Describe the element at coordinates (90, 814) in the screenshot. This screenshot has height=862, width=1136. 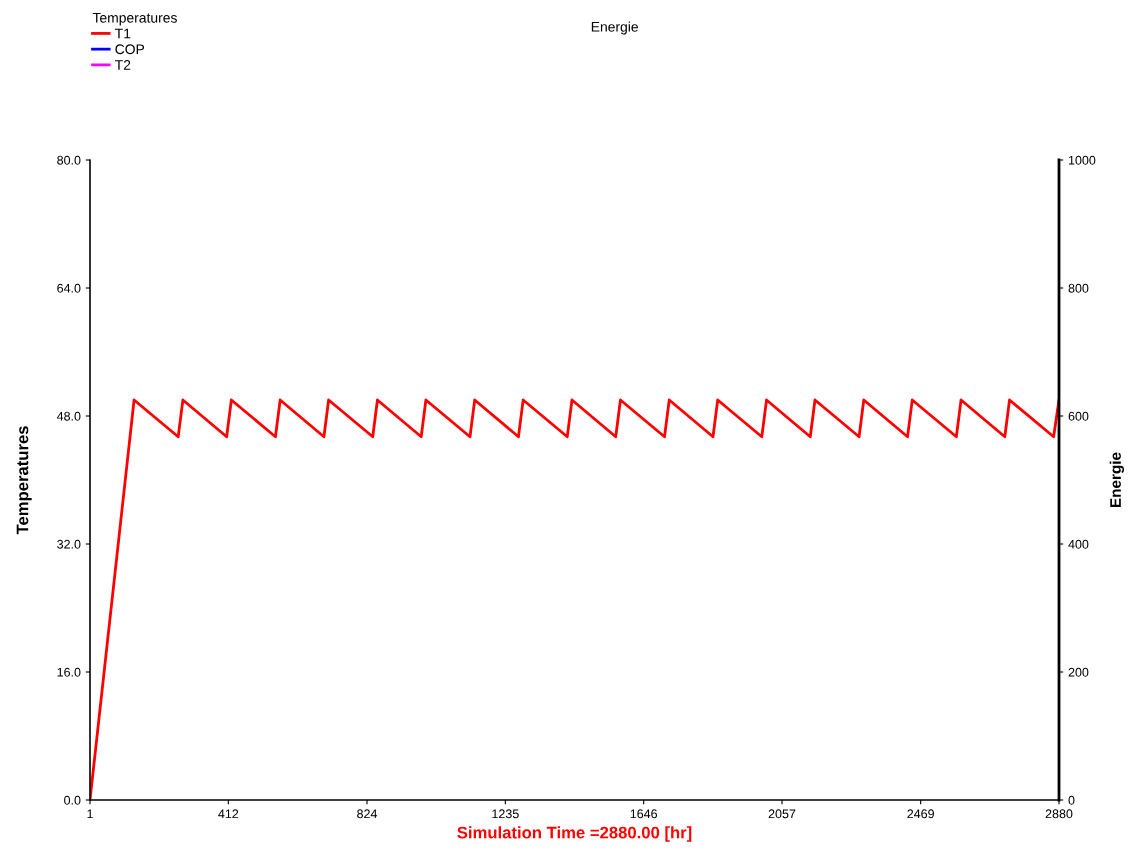
I see `x-tick-label: 1` at that location.